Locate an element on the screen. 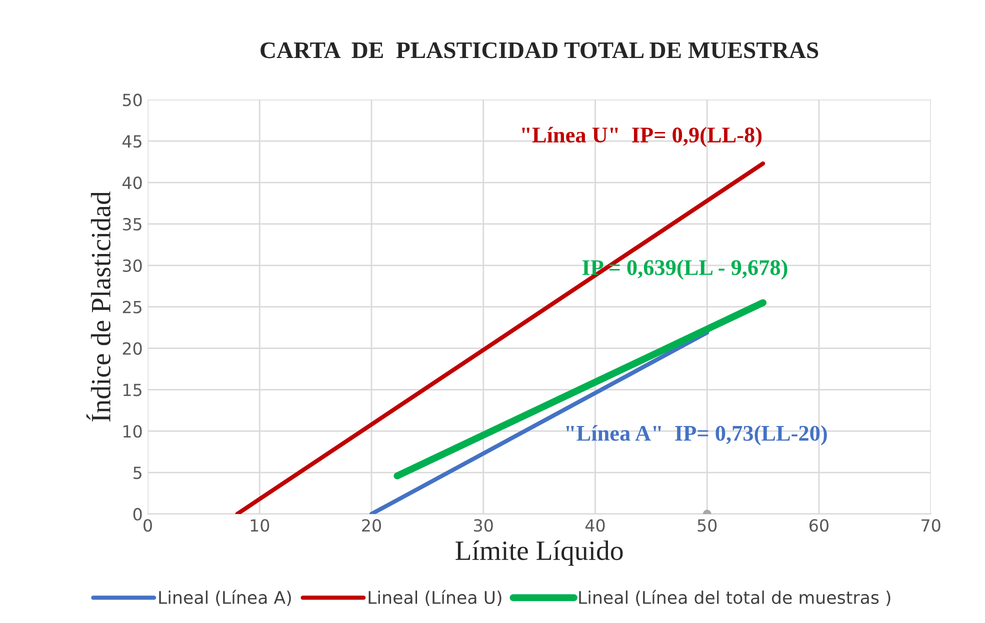  y-tick-label: 40 is located at coordinates (132, 183).